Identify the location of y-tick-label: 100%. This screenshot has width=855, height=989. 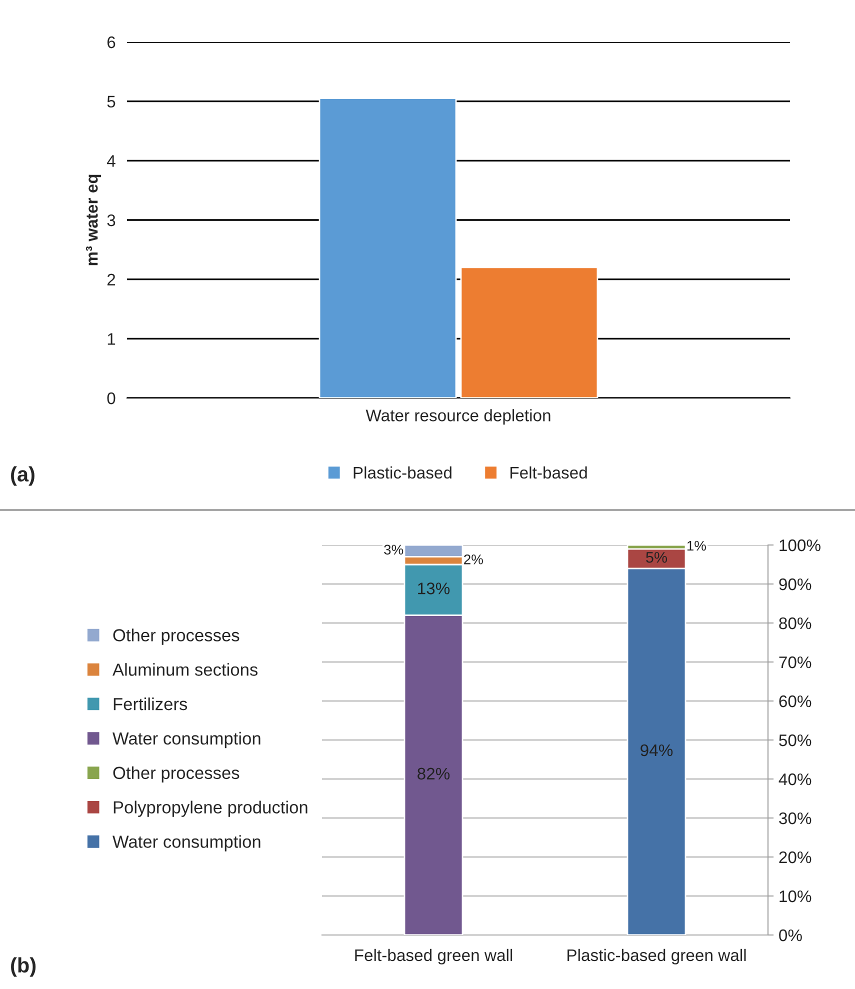
(800, 545).